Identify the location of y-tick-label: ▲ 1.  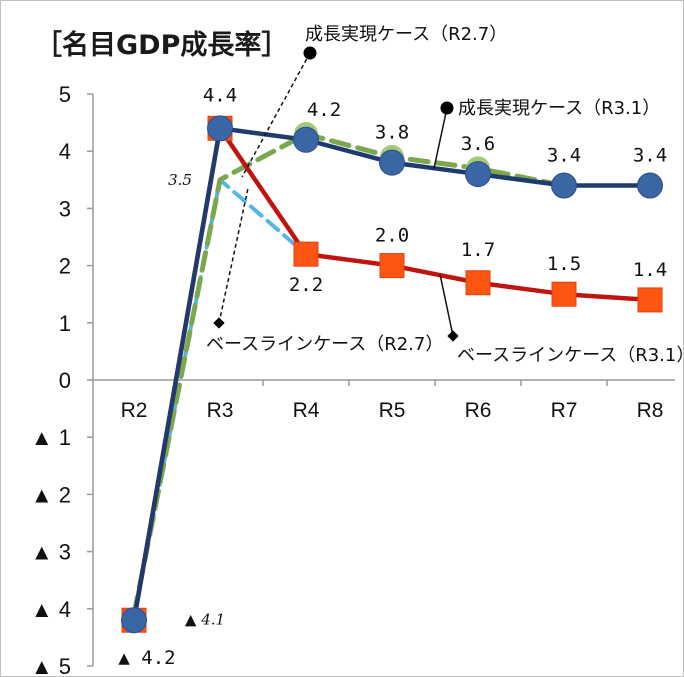
(51, 437).